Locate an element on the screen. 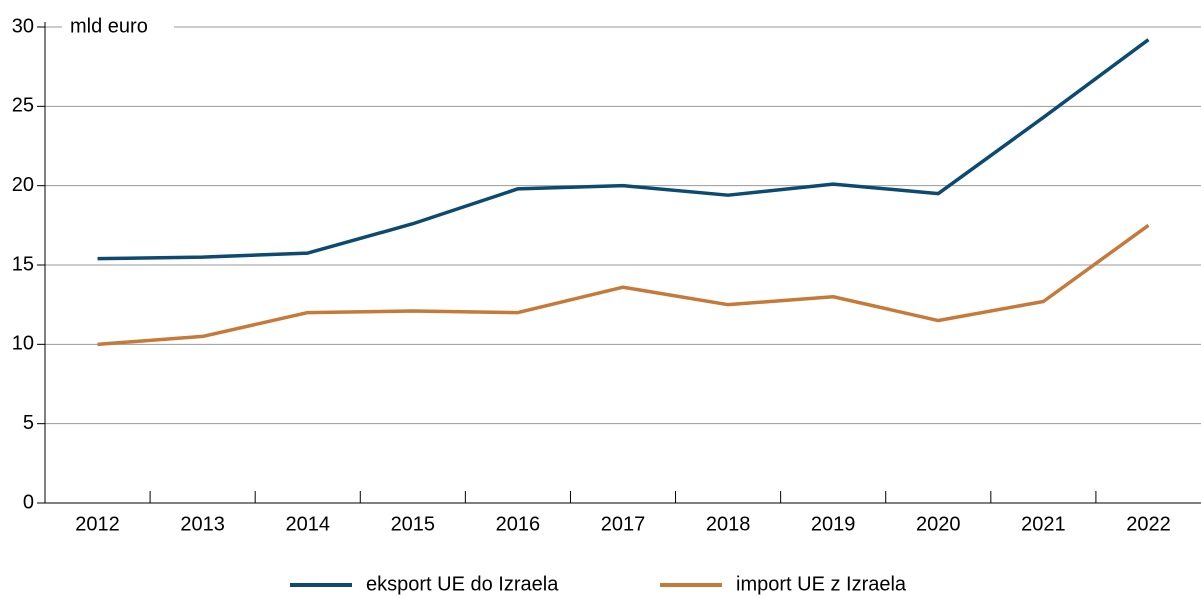 This screenshot has width=1201, height=599. x-tick-label: 2019 is located at coordinates (833, 524).